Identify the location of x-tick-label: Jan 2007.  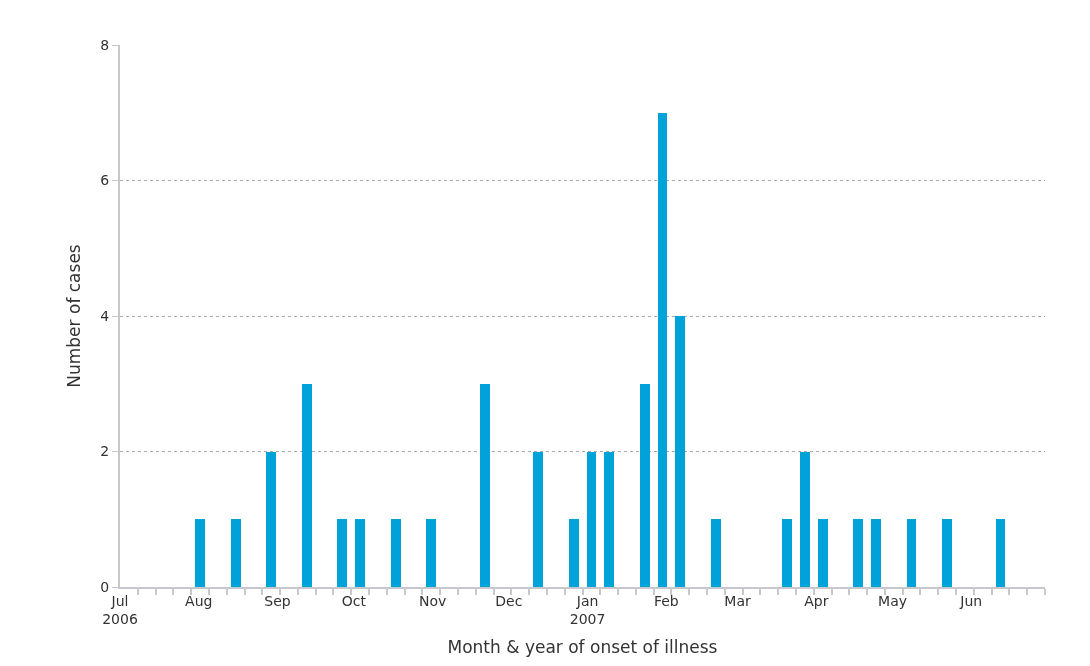
(587, 609).